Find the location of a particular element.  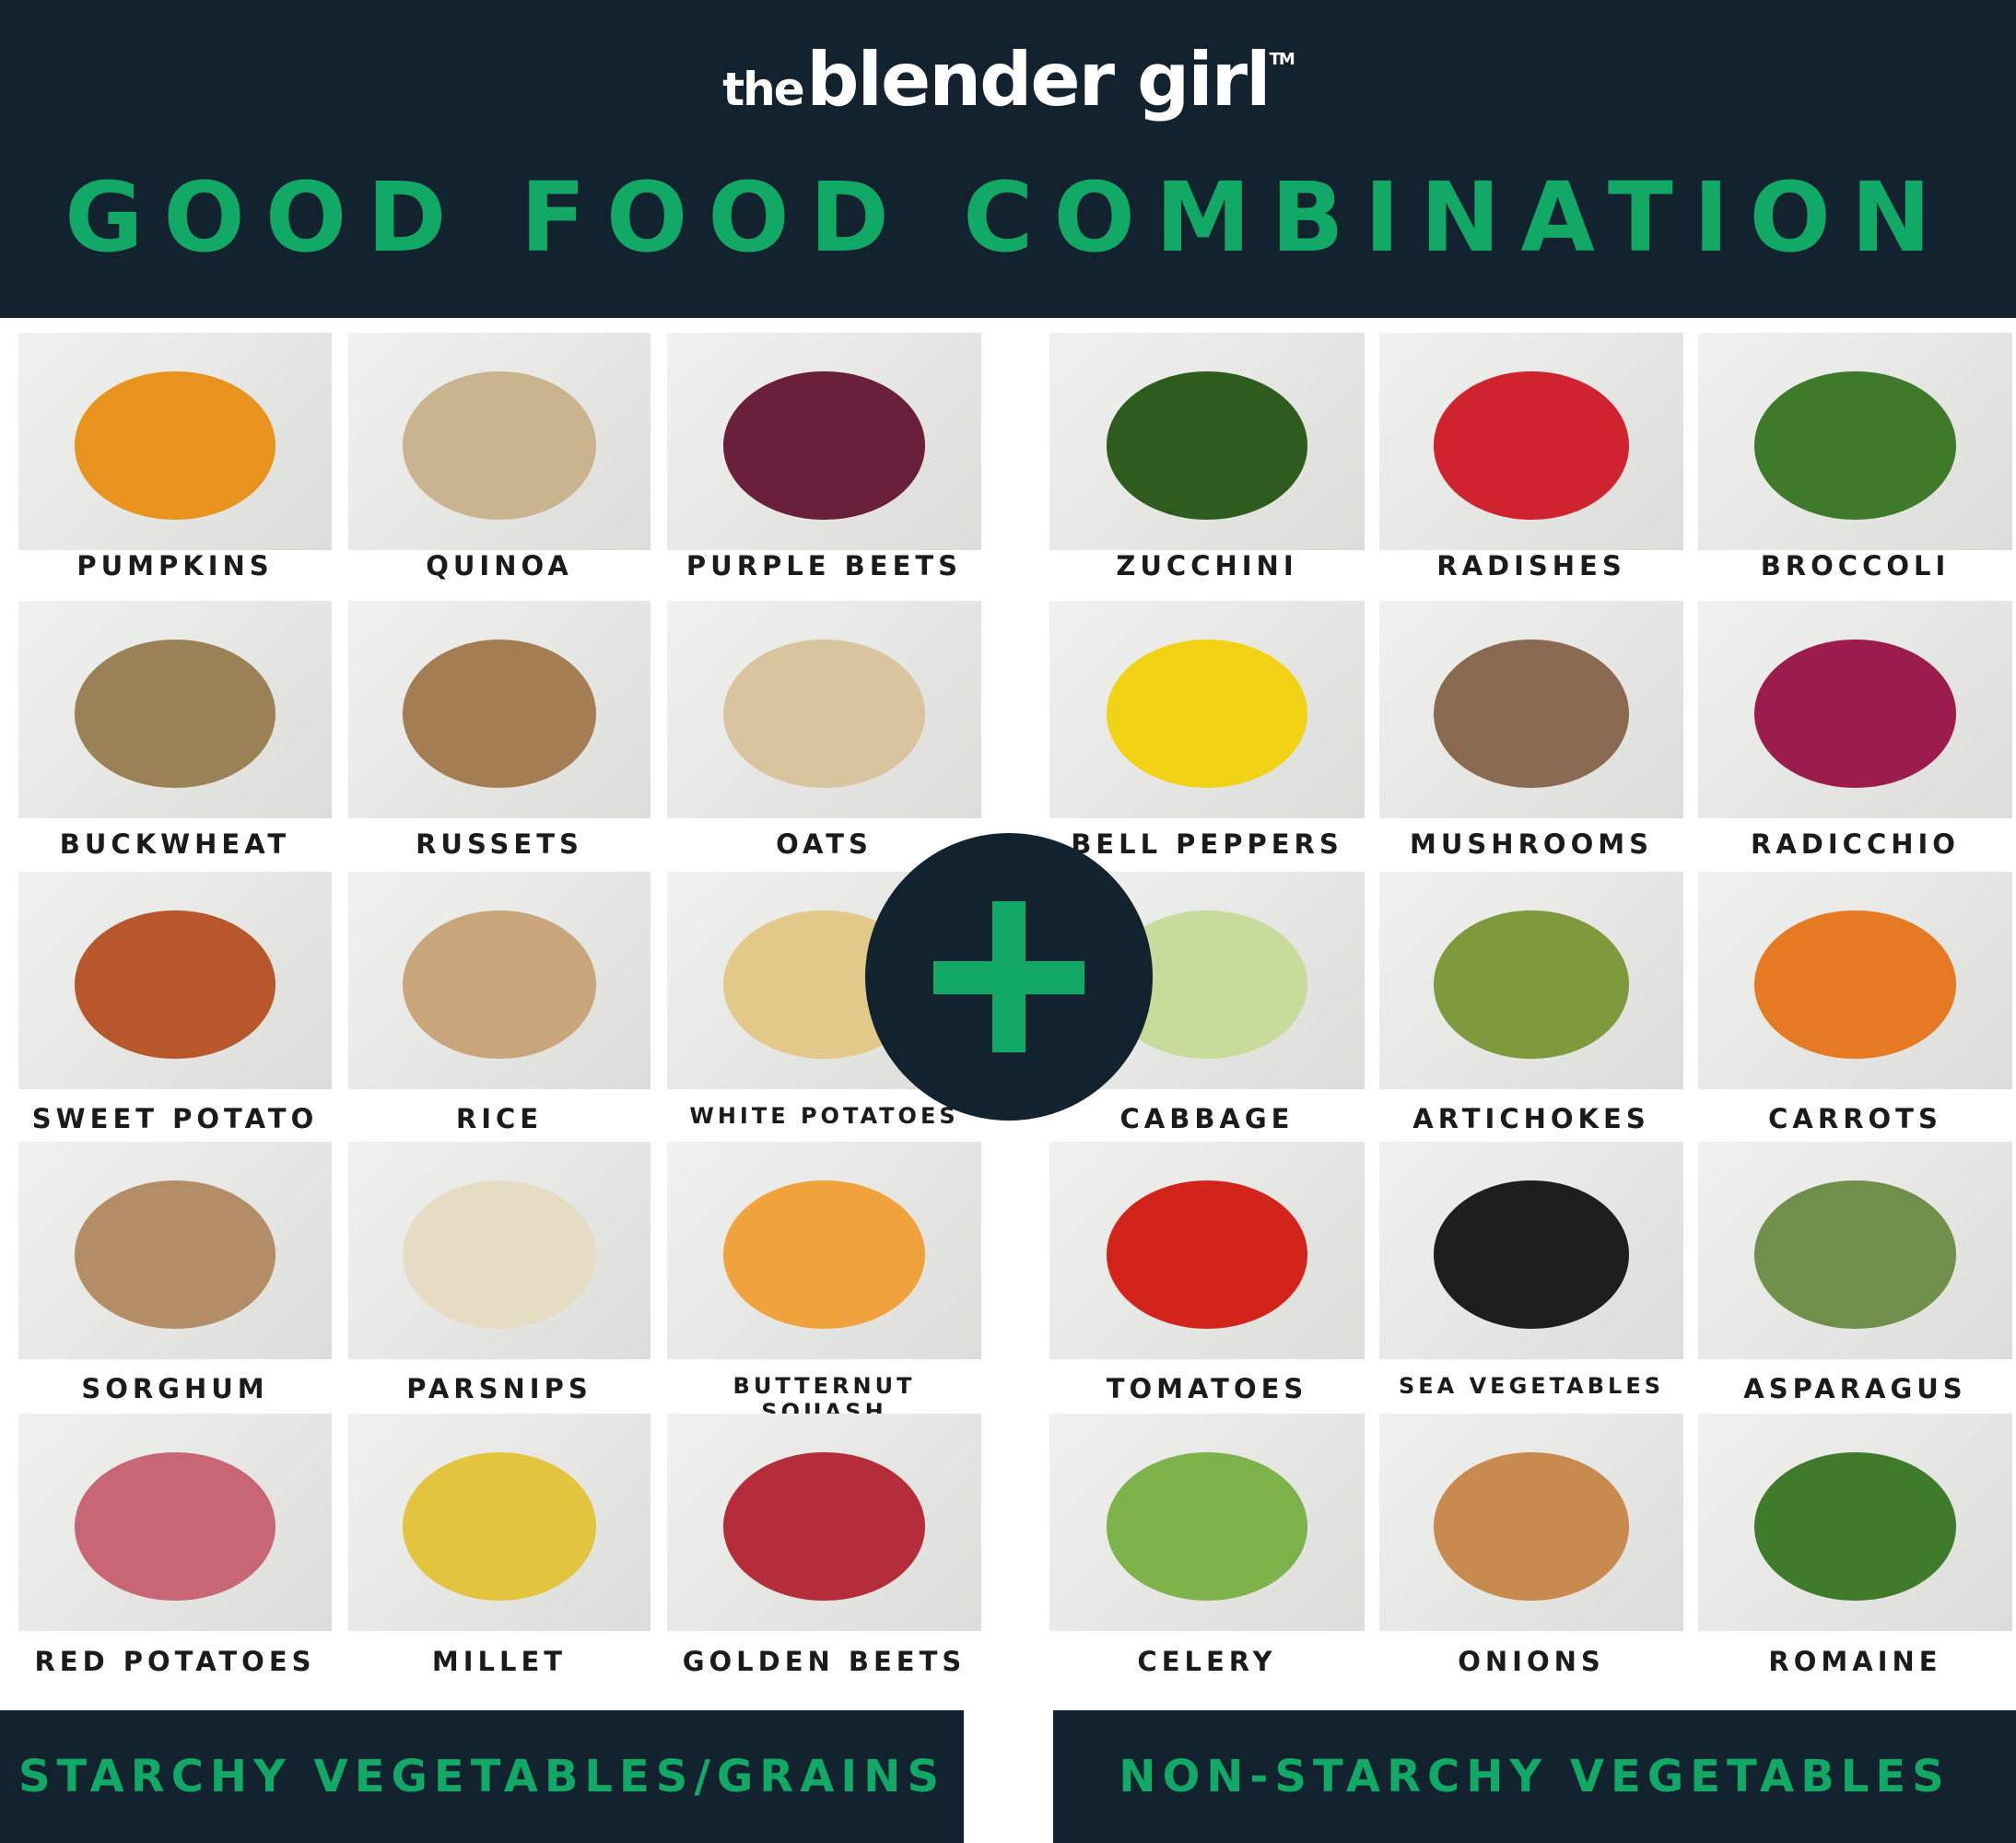

food-label: PARSNIPS is located at coordinates (499, 1388).